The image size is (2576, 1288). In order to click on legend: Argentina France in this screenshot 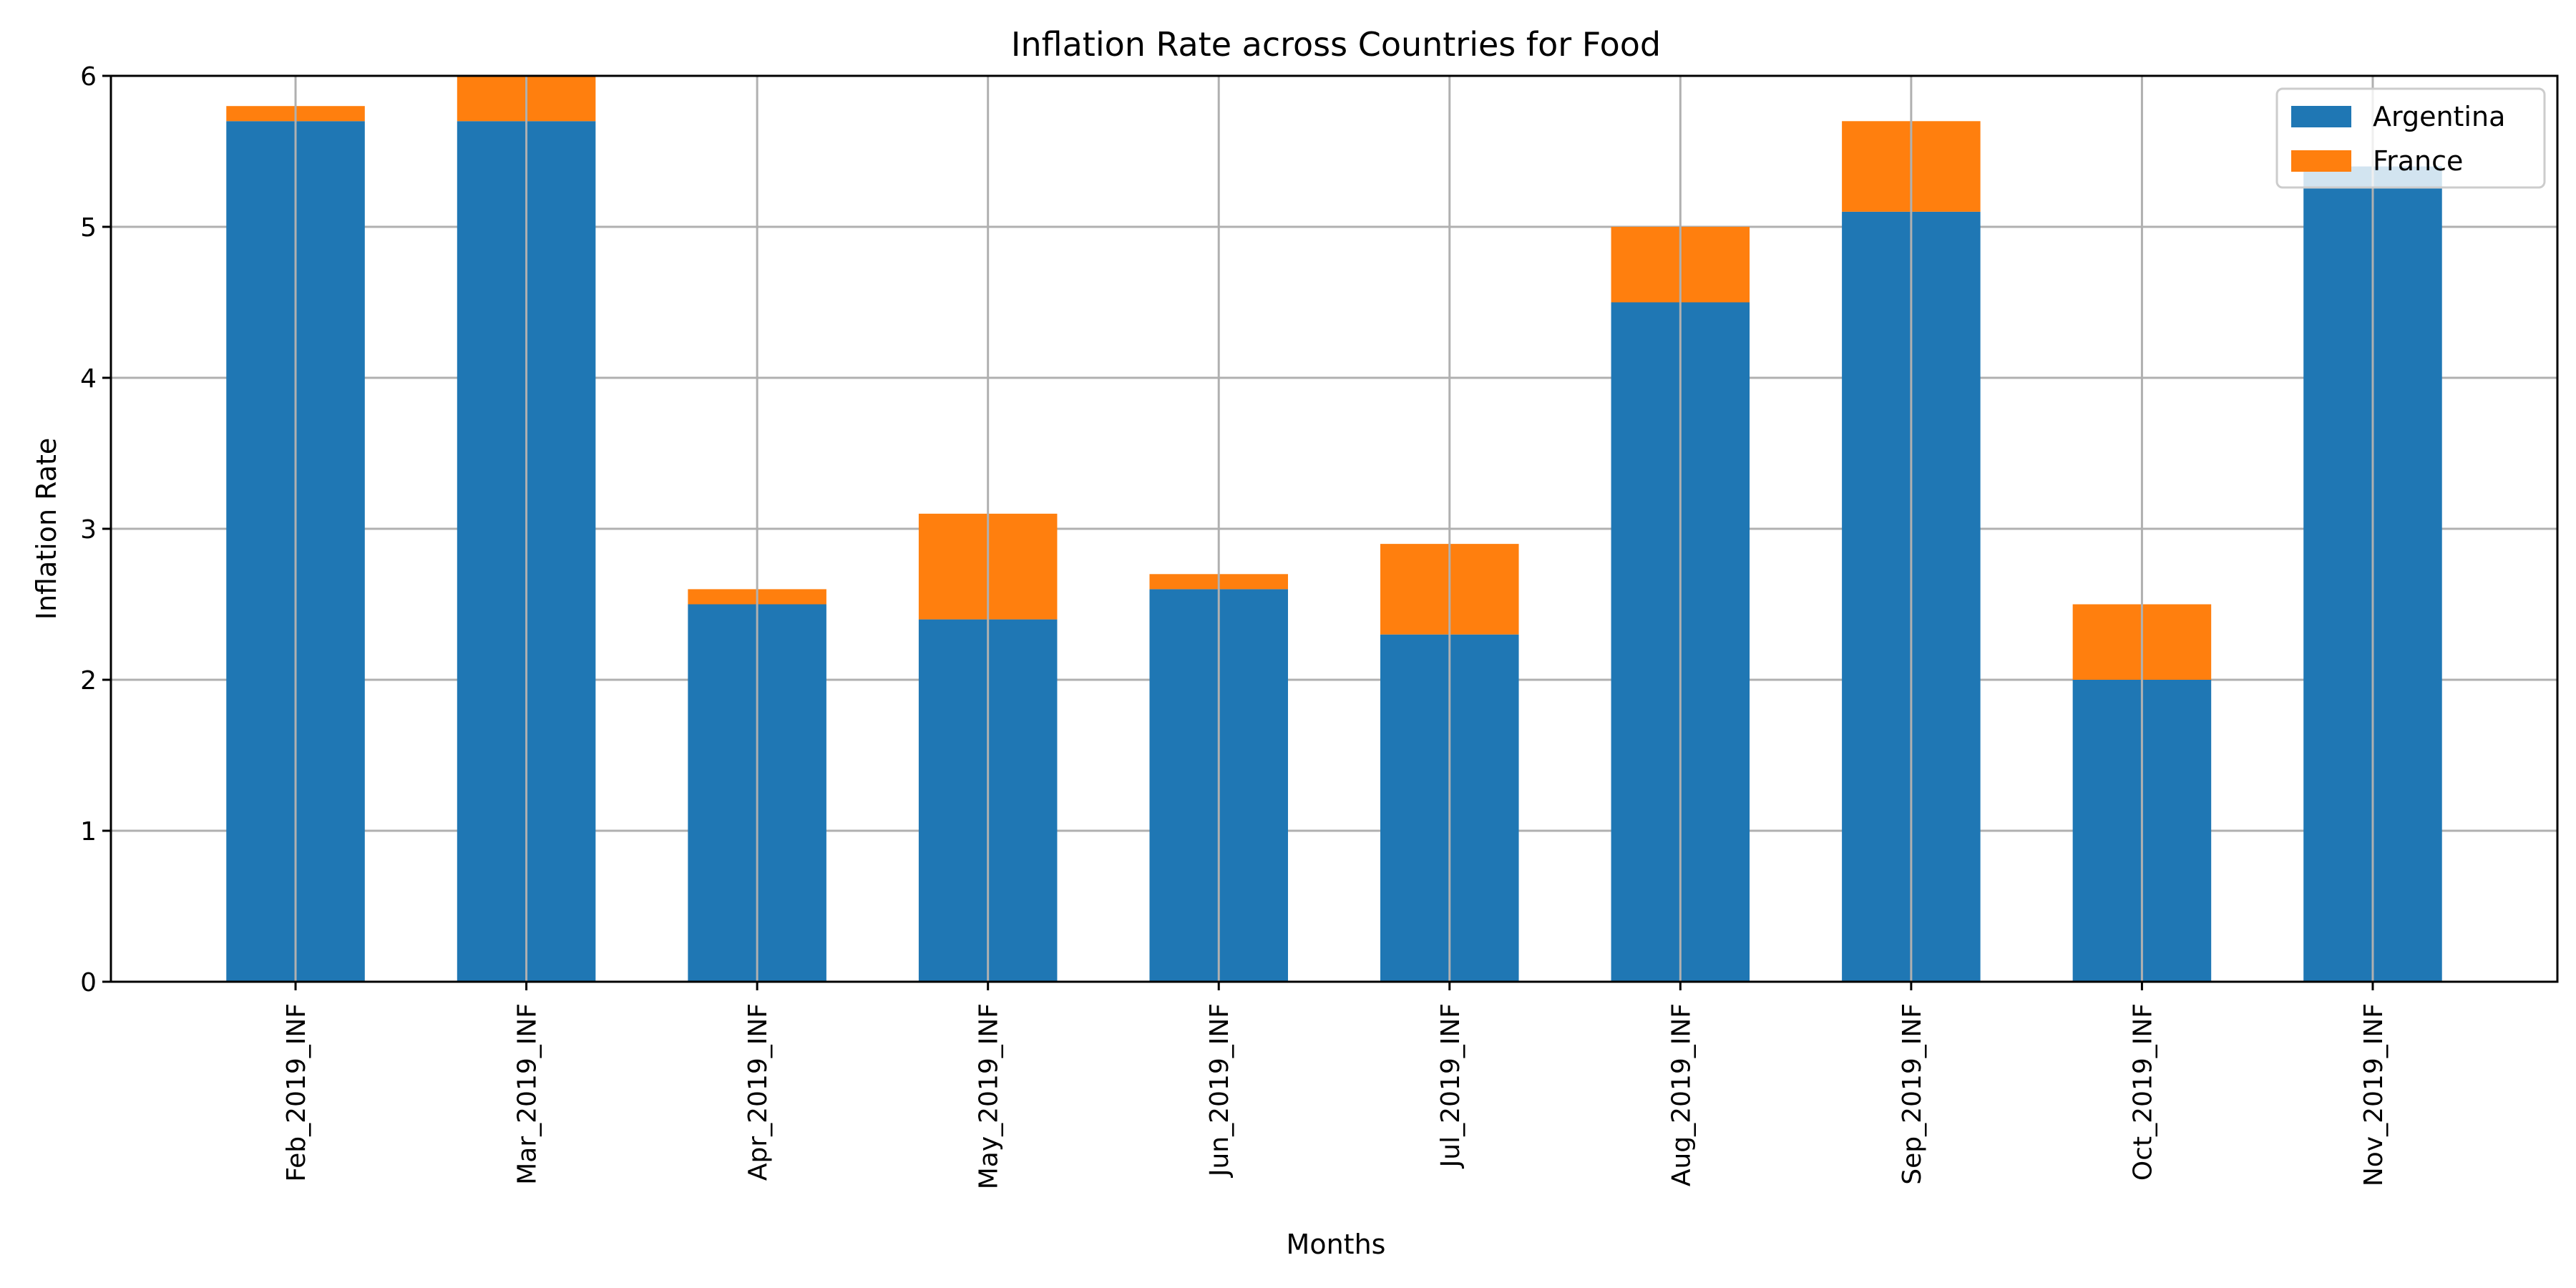, I will do `click(2410, 138)`.